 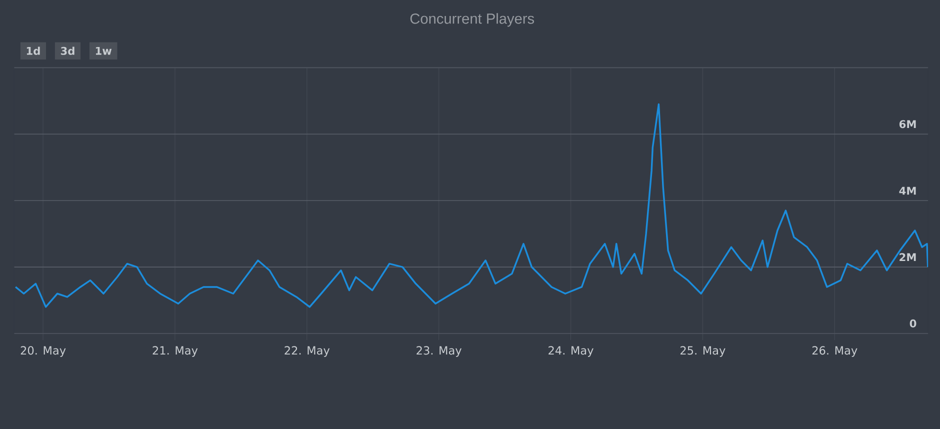 I want to click on y-tick-label: 2M, so click(x=908, y=257).